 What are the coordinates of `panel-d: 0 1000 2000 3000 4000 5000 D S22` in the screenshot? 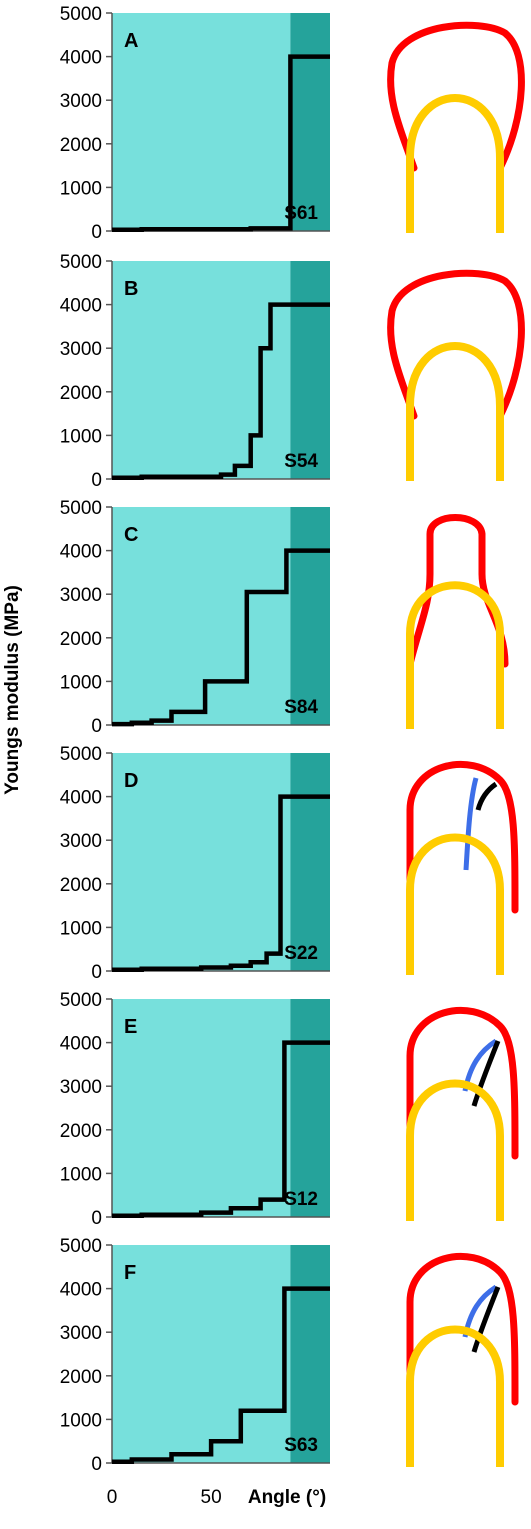 It's located at (195, 863).